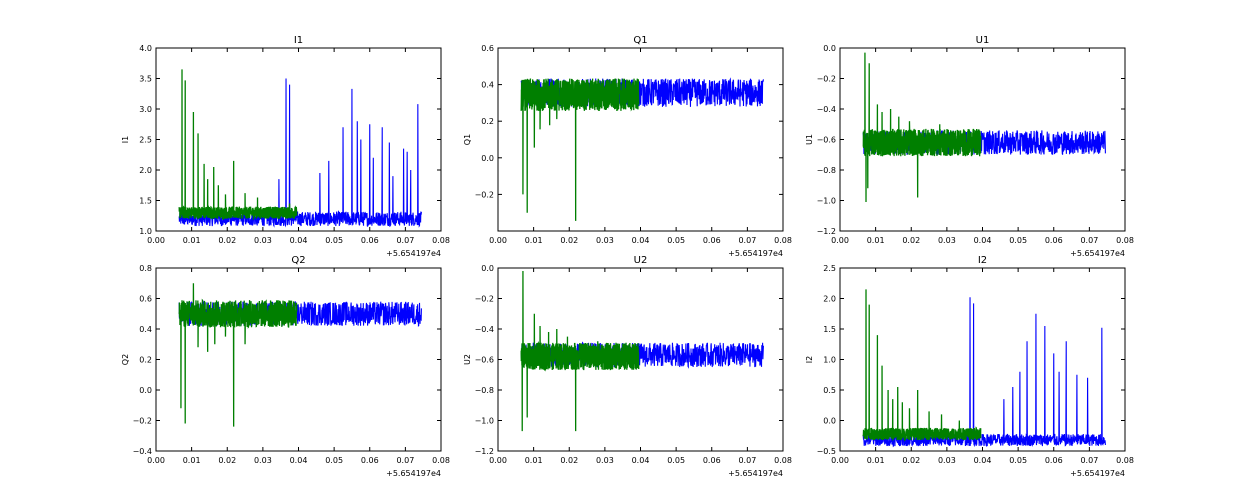  What do you see at coordinates (125, 139) in the screenshot?
I see `y-axis-label: I1` at bounding box center [125, 139].